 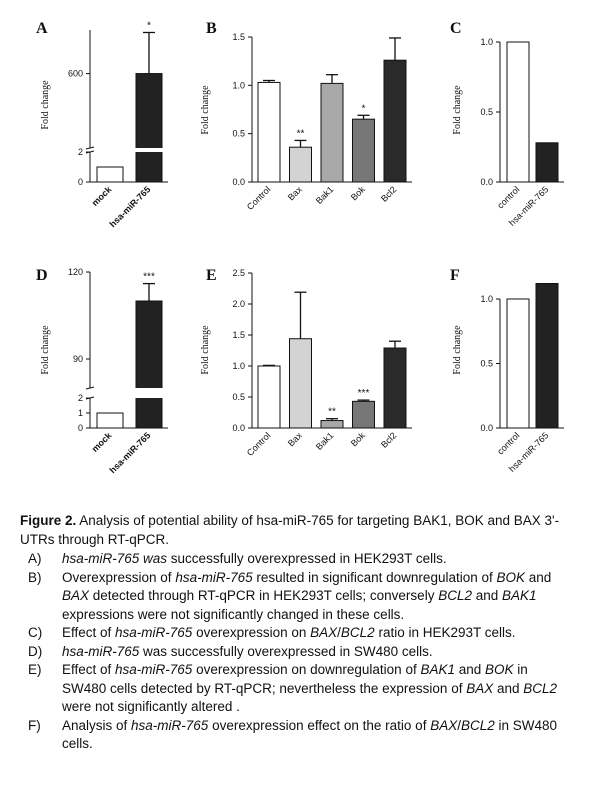 What do you see at coordinates (119, 577) in the screenshot?
I see `caption-item-part: Overexpression of` at bounding box center [119, 577].